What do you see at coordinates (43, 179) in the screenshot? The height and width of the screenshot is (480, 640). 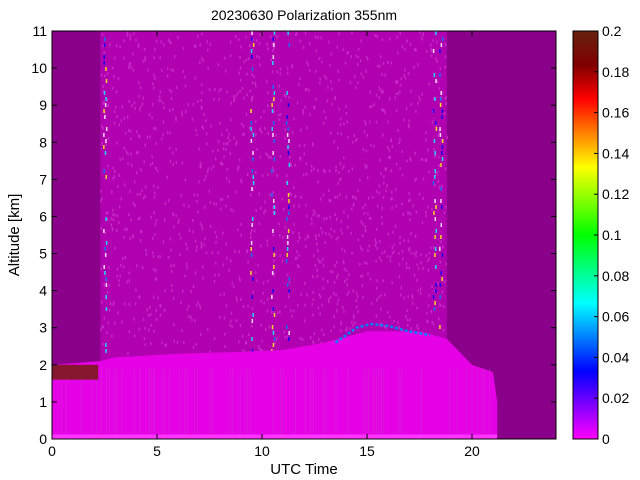 I see `y-tick-label: 7` at bounding box center [43, 179].